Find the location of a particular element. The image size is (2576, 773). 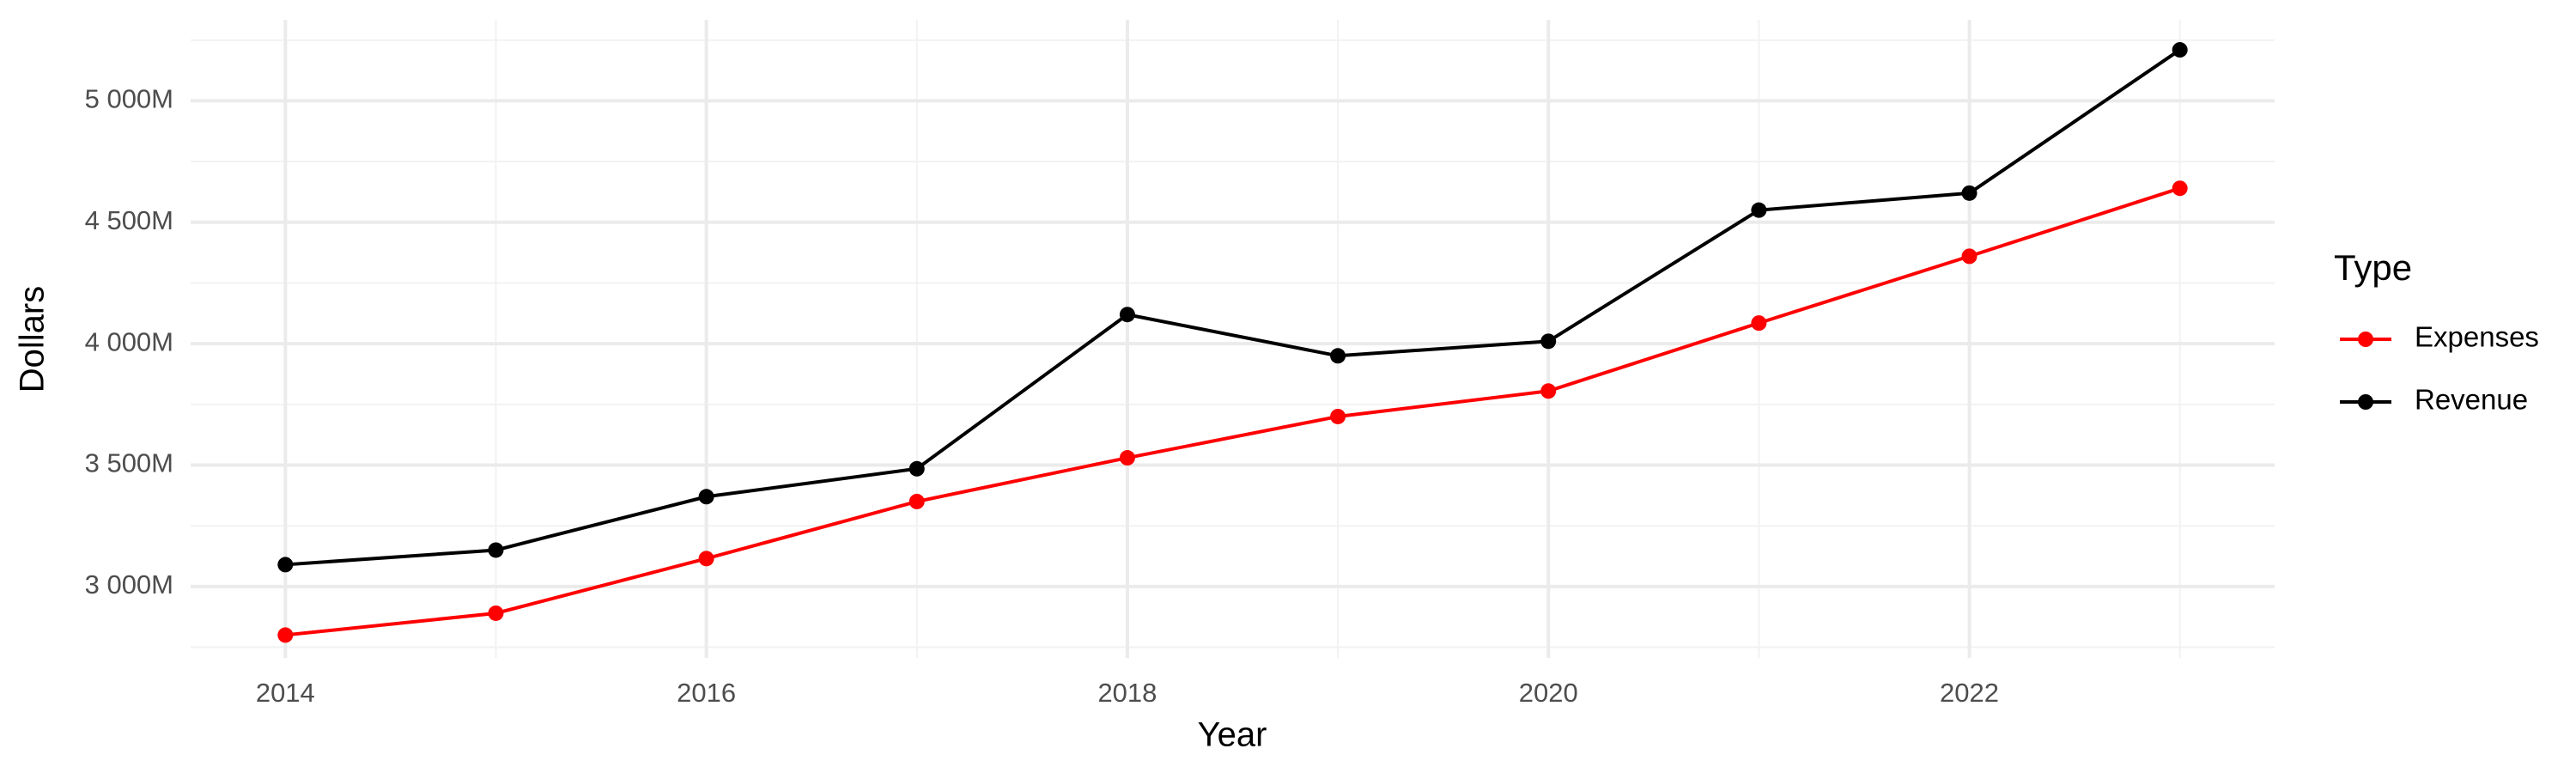

y-axis-title: Dollars is located at coordinates (33, 339).